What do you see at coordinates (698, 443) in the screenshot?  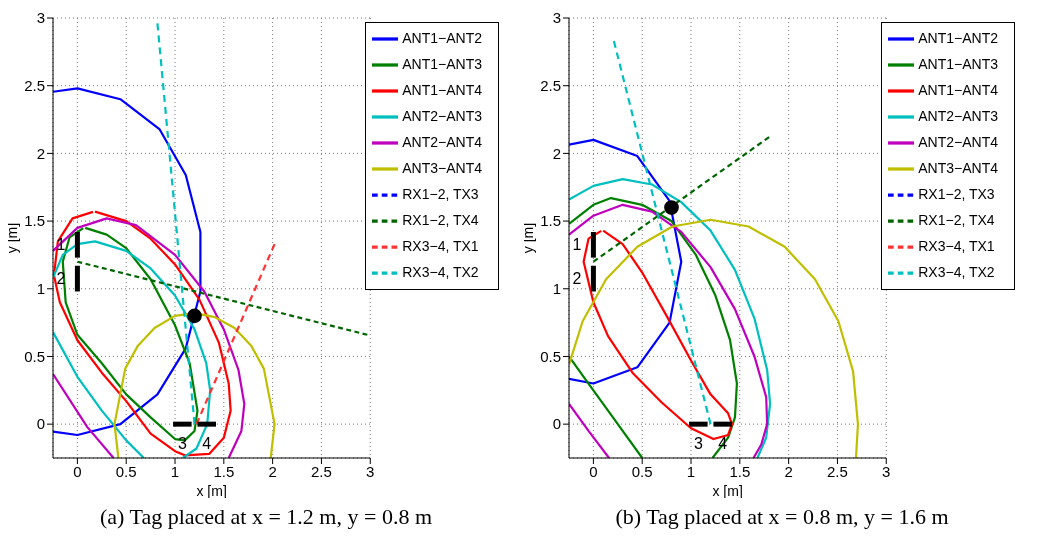 I see `annotation: 3` at bounding box center [698, 443].